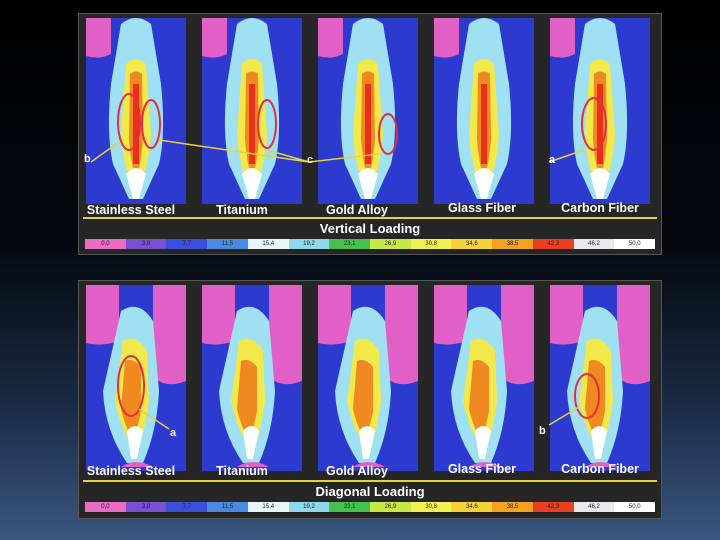 The width and height of the screenshot is (720, 540). I want to click on stress-map-gold-alloy-diagonal, so click(366, 376).